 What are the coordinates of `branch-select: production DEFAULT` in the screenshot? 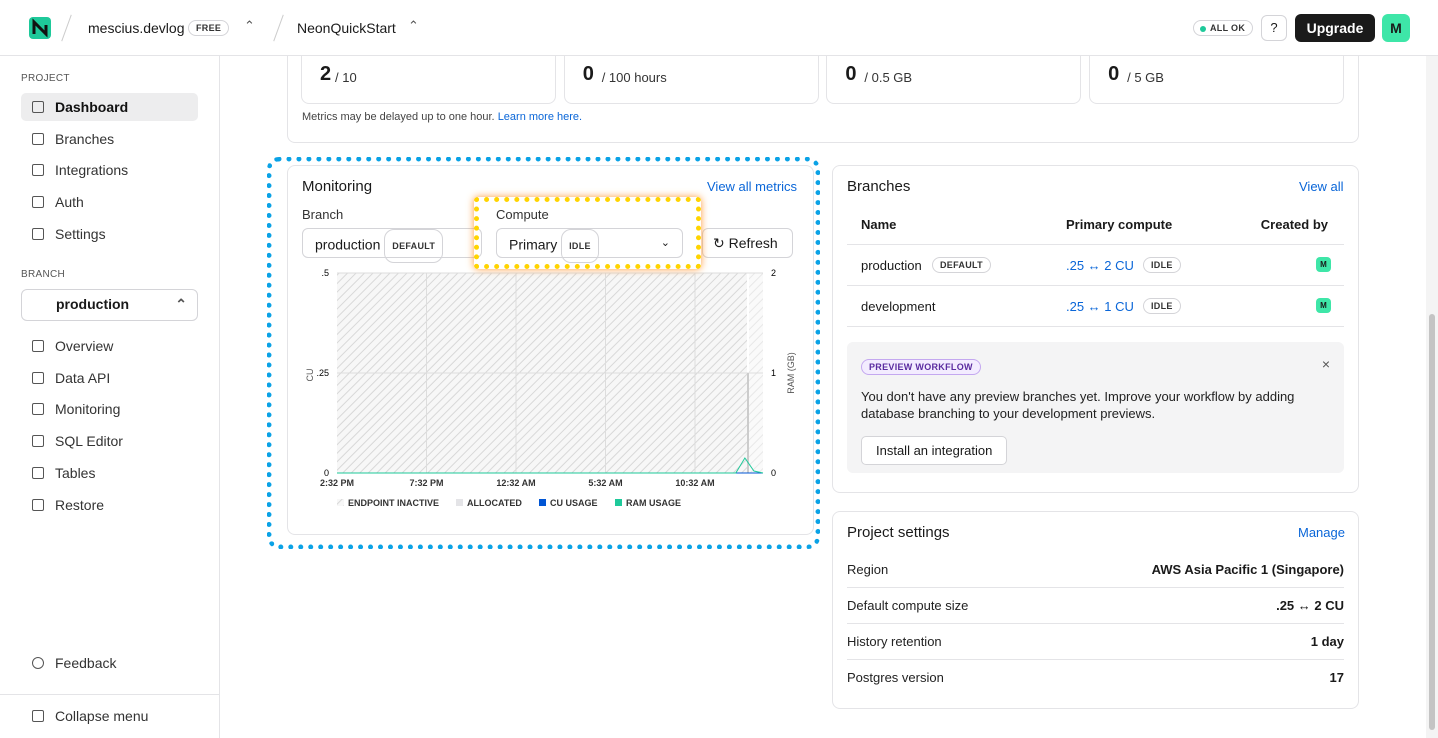 It's located at (392, 245).